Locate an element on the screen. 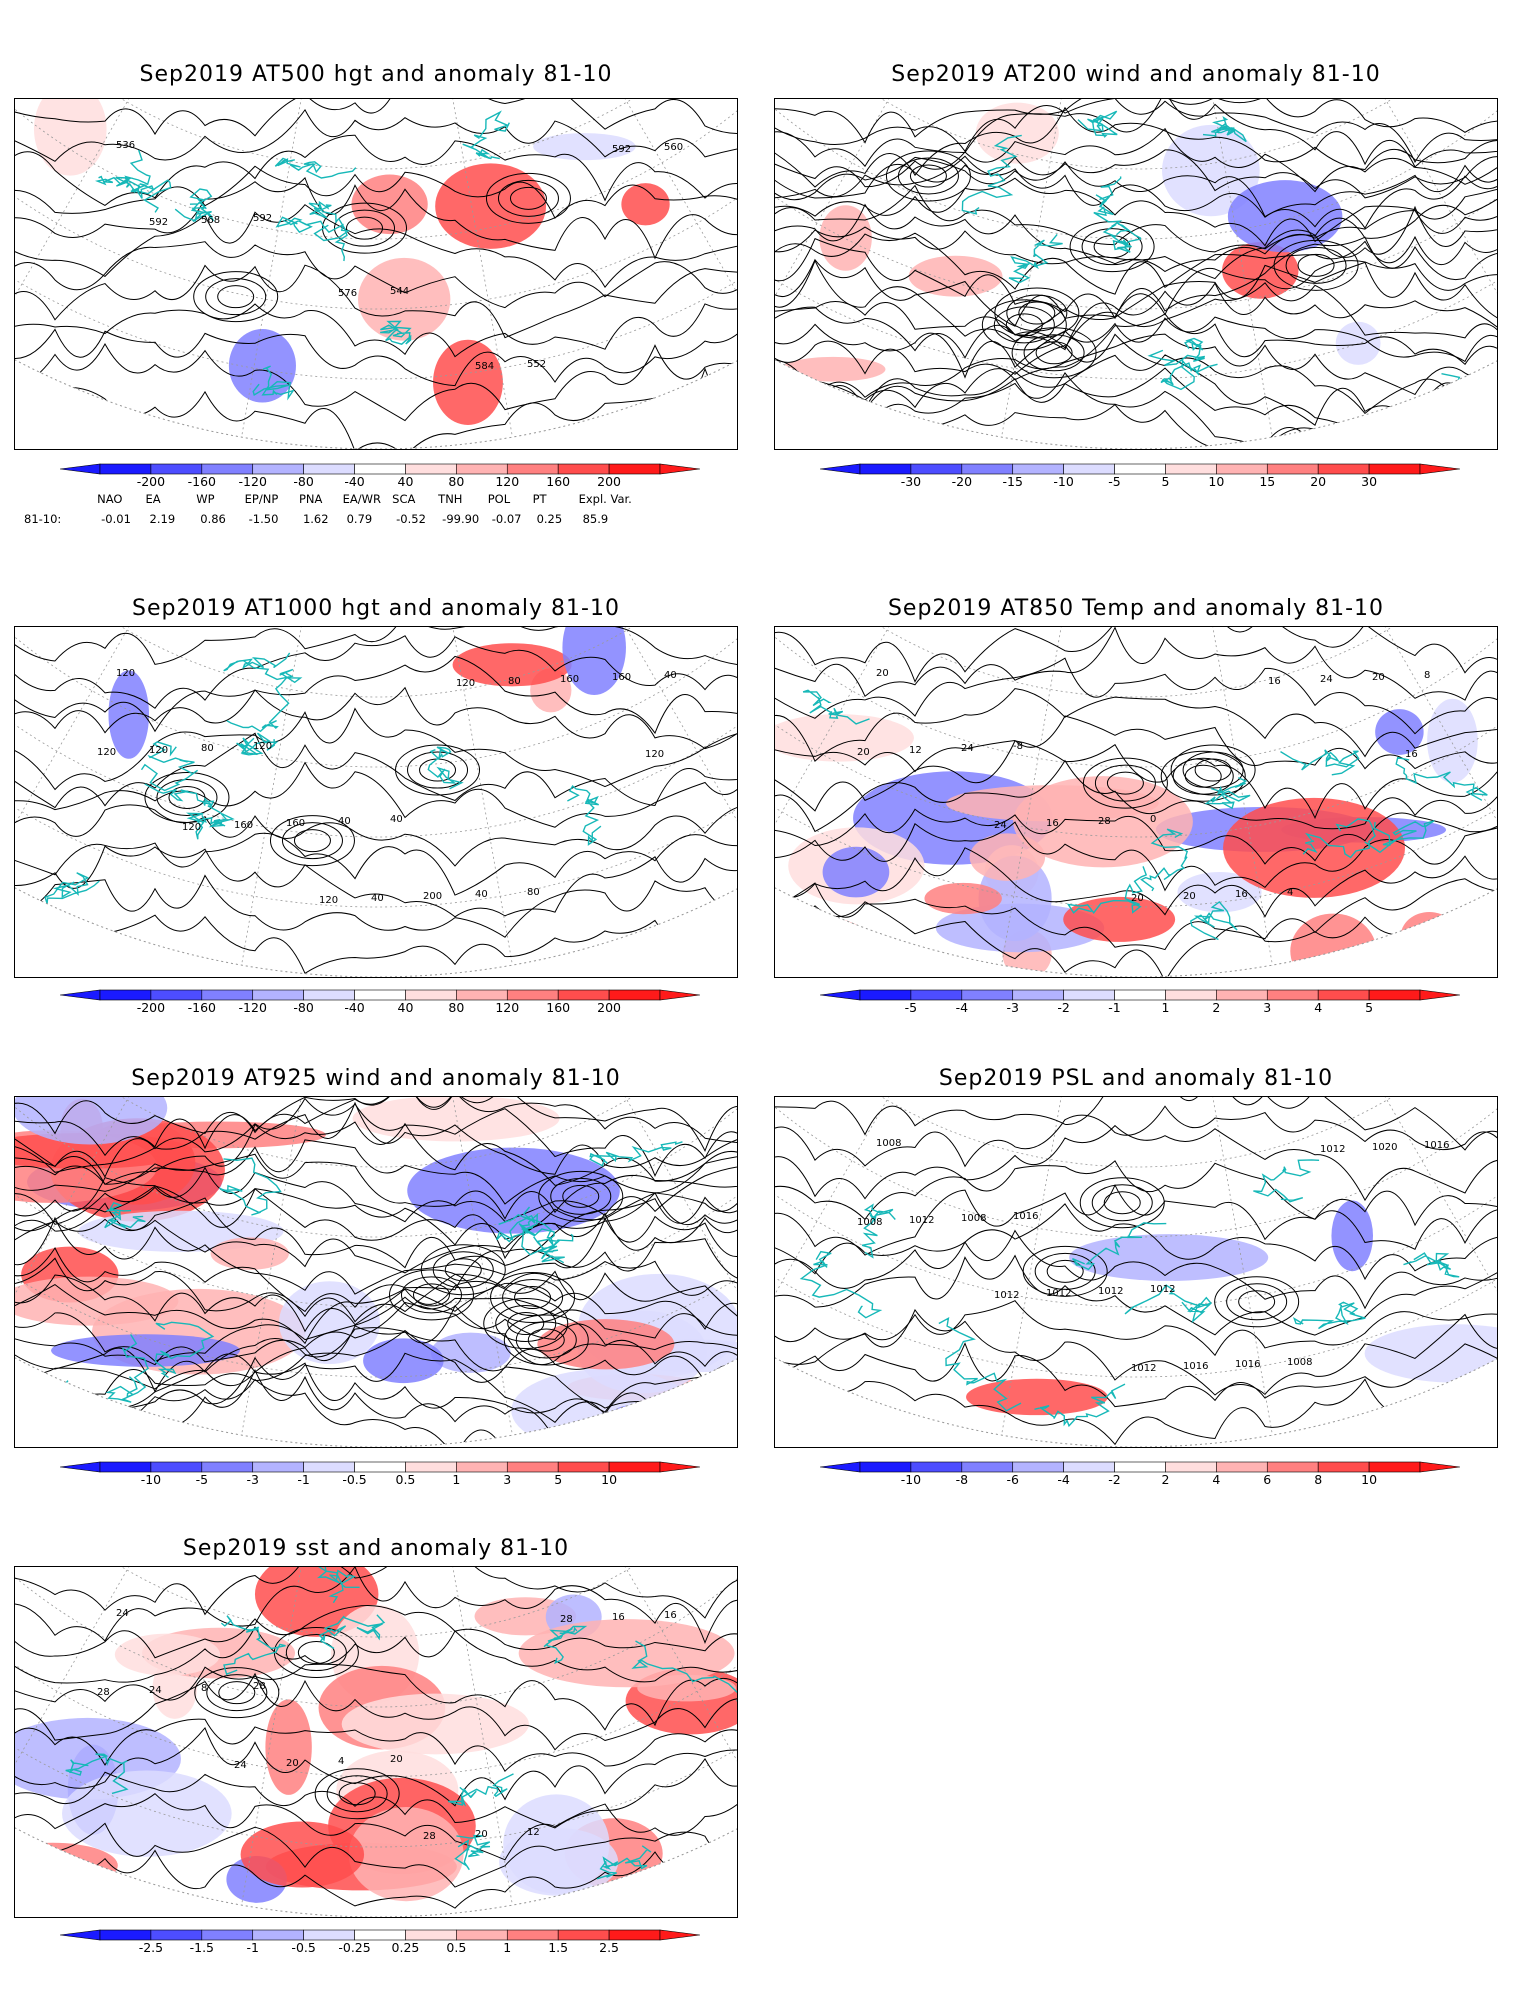  colorbar-tick-label: 5 is located at coordinates (558, 1479).